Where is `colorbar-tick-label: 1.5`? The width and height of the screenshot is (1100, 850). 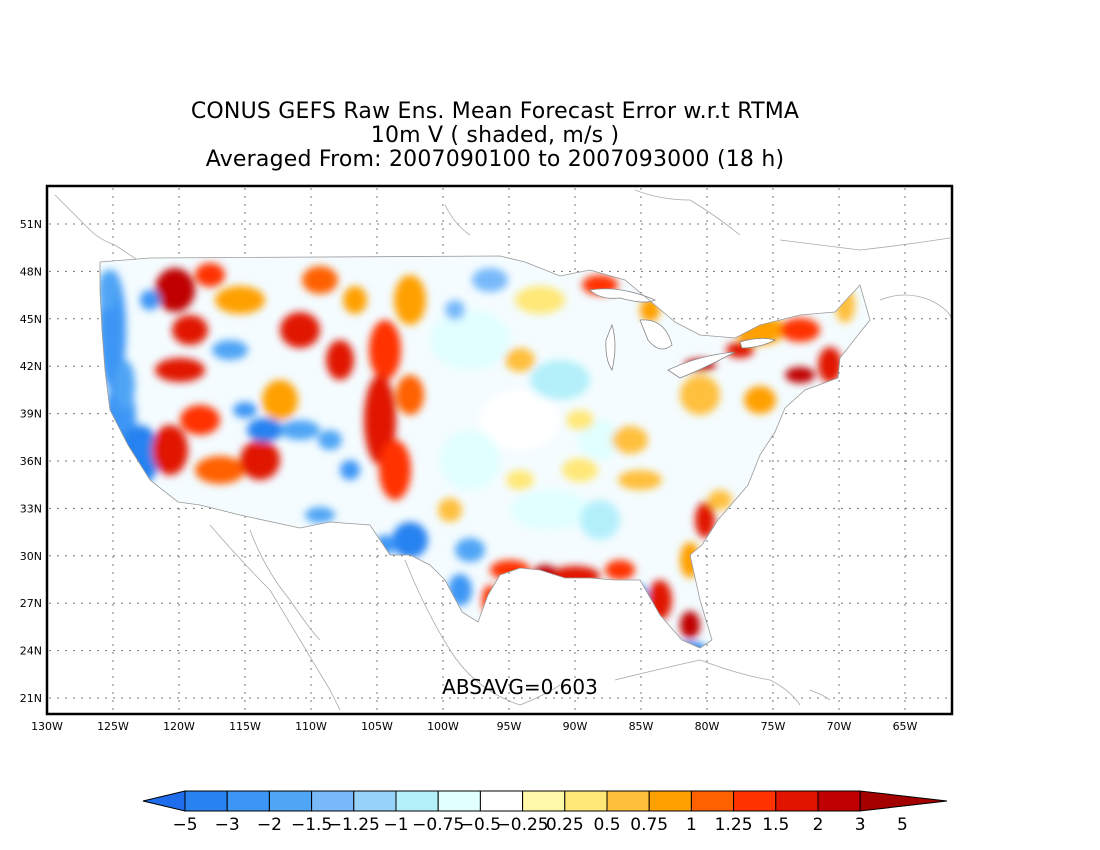 colorbar-tick-label: 1.5 is located at coordinates (775, 825).